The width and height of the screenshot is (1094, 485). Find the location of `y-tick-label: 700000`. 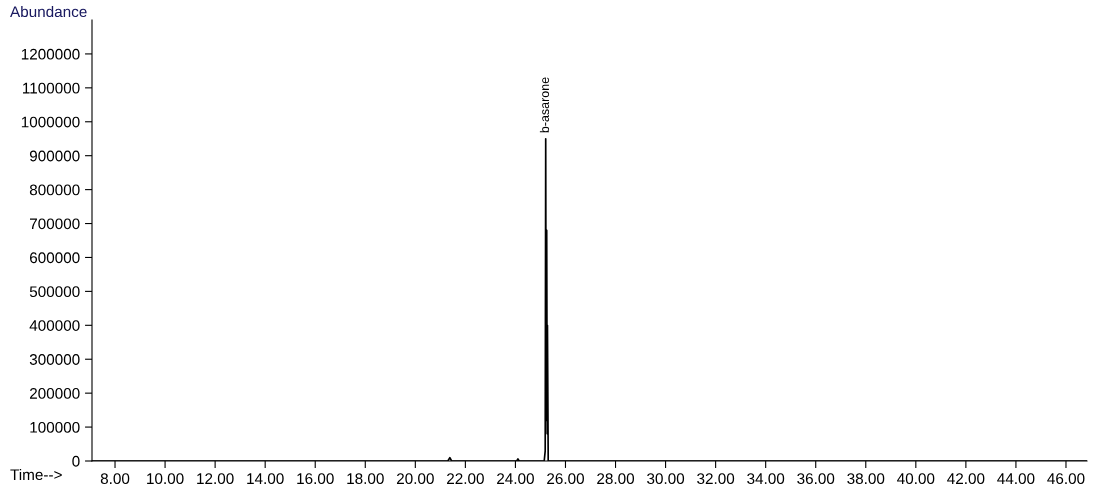

y-tick-label: 700000 is located at coordinates (55, 224).